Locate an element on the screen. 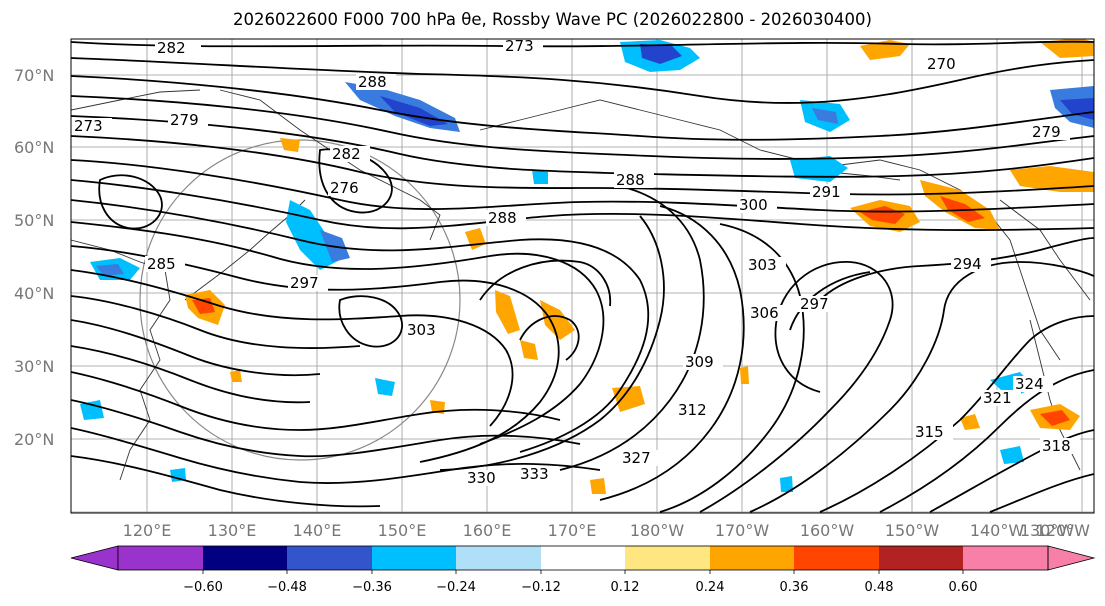 Image resolution: width=1105 pixels, height=606 pixels. colorbar-tick-label: 0.12 is located at coordinates (625, 587).